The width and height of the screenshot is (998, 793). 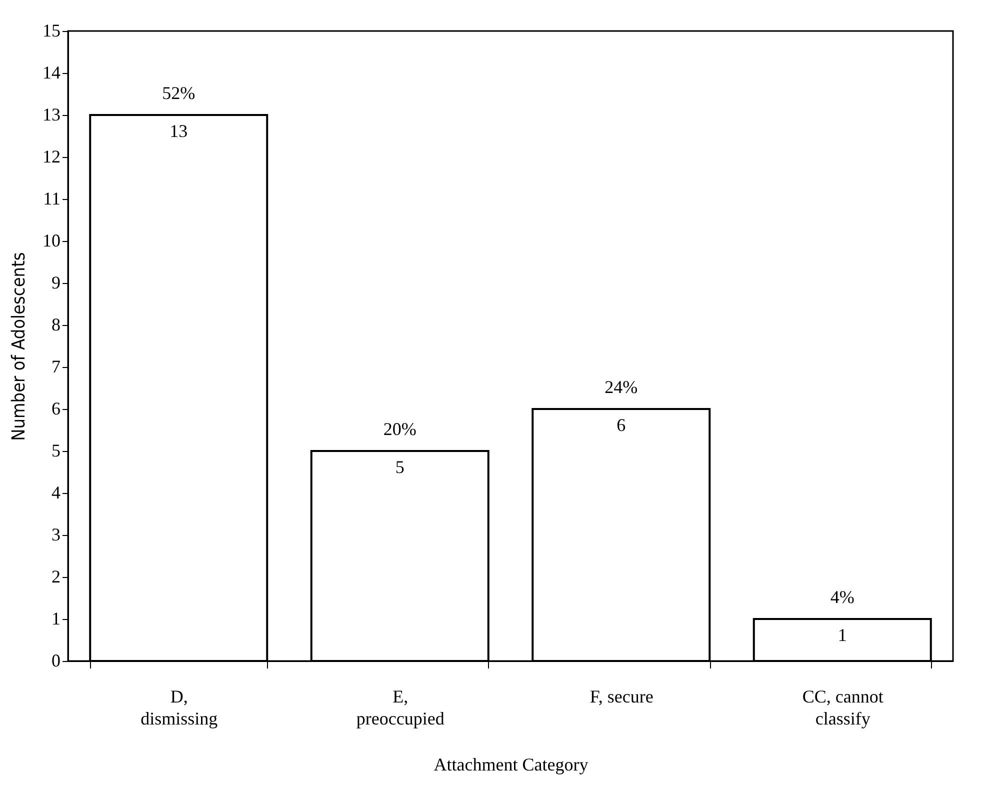 What do you see at coordinates (56, 282) in the screenshot?
I see `y-tick-label: 9` at bounding box center [56, 282].